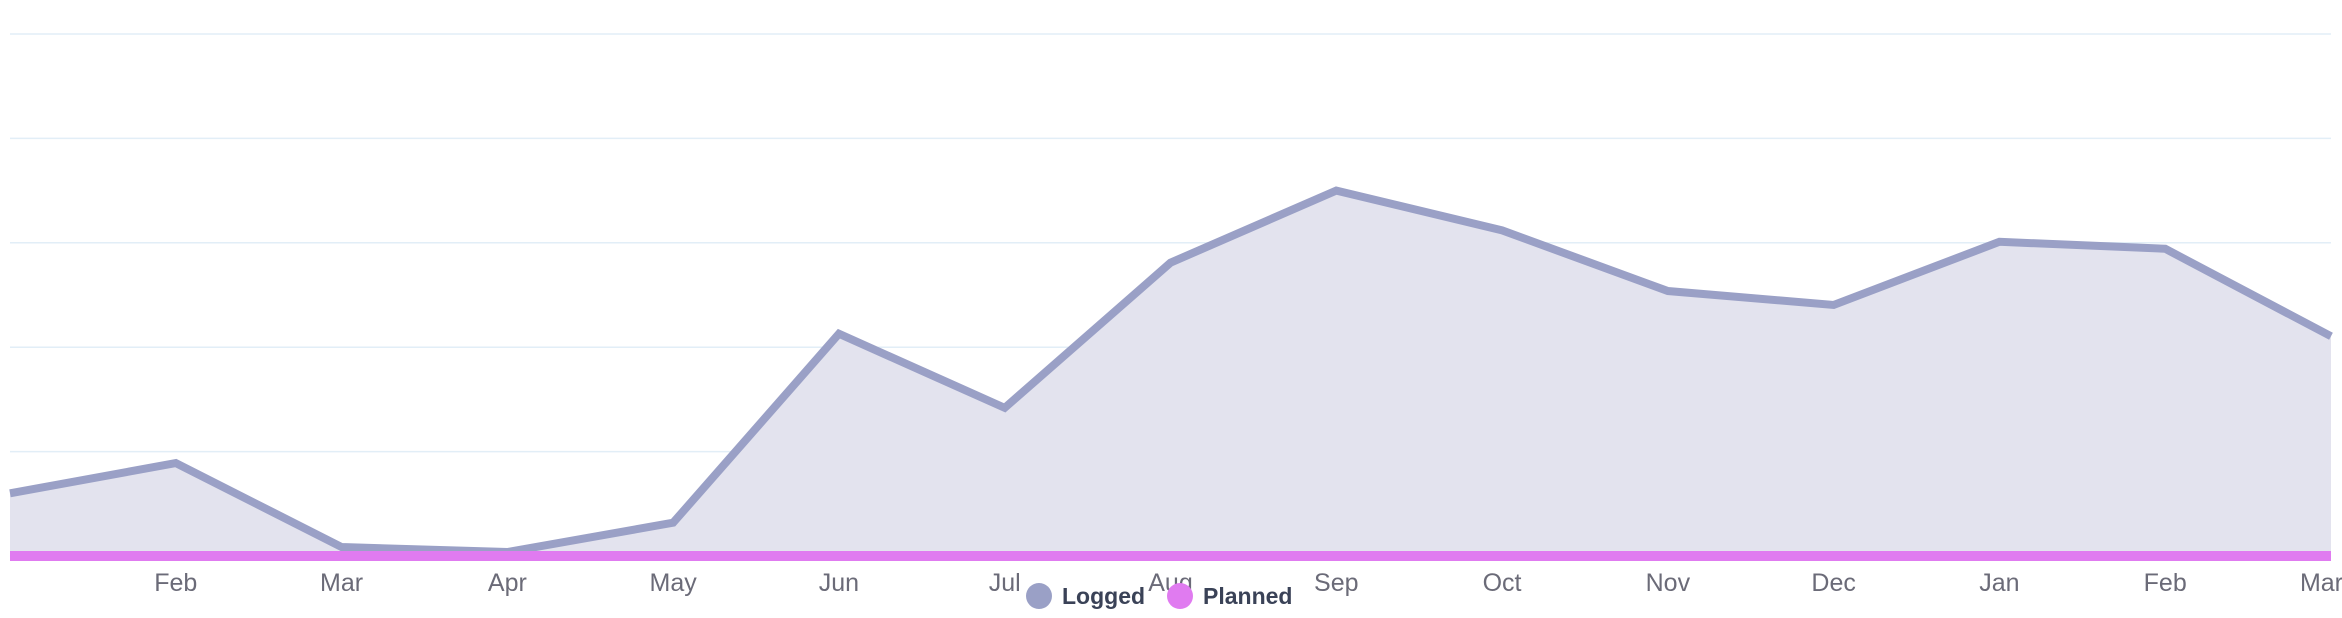  I want to click on x-tick-label: Dec, so click(1833, 583).